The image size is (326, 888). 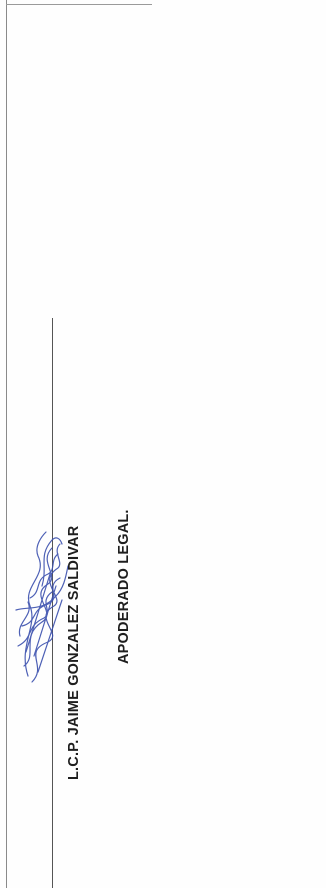 I want to click on top-border-line, so click(x=79, y=4).